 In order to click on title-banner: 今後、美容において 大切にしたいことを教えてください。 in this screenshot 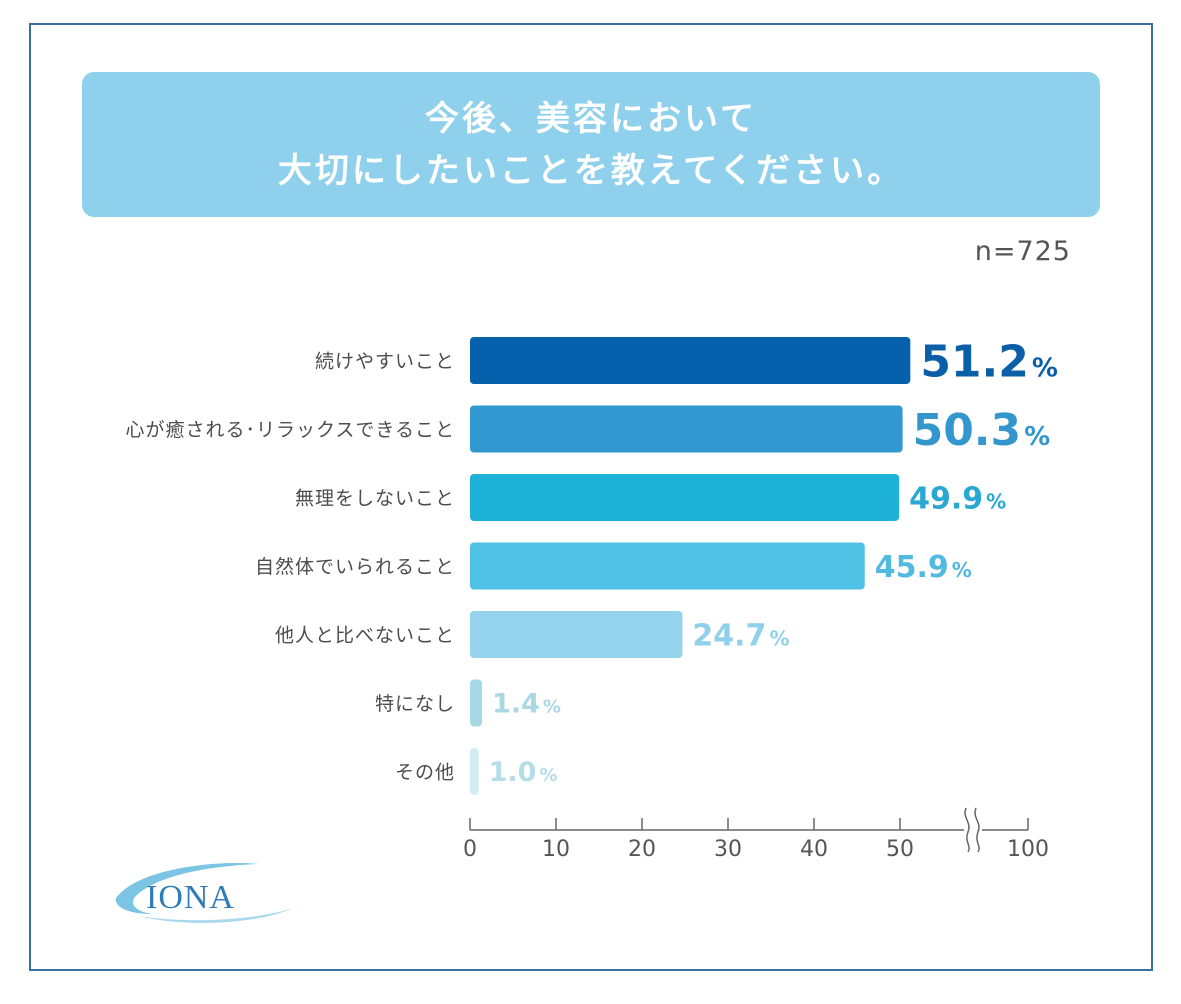, I will do `click(591, 144)`.